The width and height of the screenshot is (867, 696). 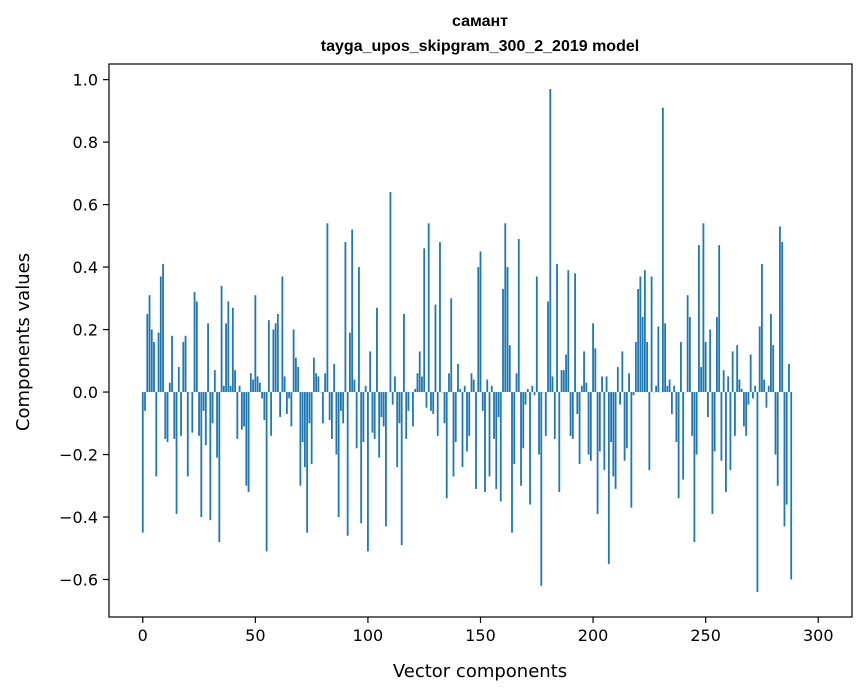 What do you see at coordinates (480, 46) in the screenshot?
I see `chart-subtitle: tayga_upos_skipgram_300_2_2019 model` at bounding box center [480, 46].